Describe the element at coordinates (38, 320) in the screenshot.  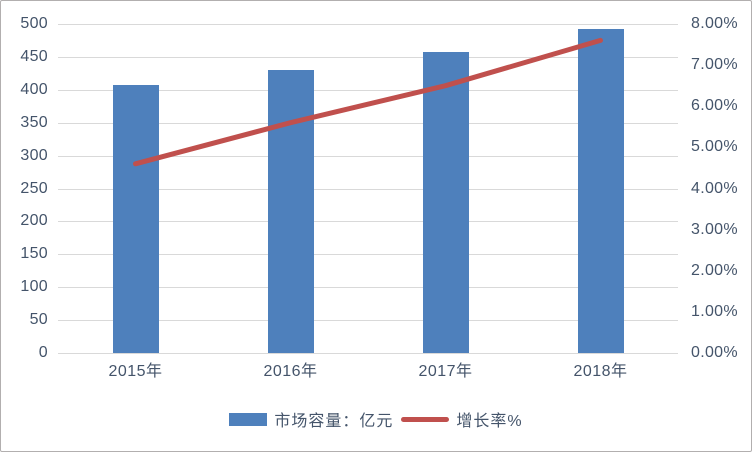
I see `left-axis-tick: 50` at that location.